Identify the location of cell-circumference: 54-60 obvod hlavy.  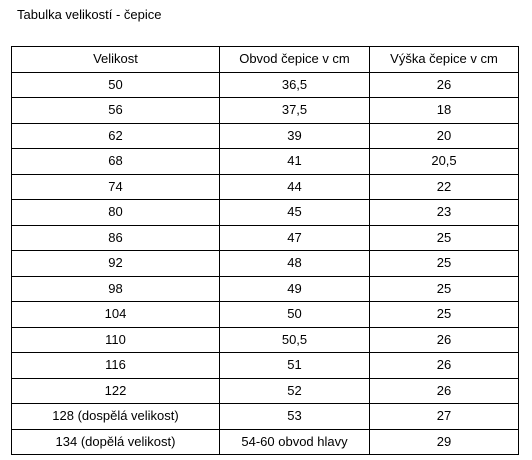
(294, 441).